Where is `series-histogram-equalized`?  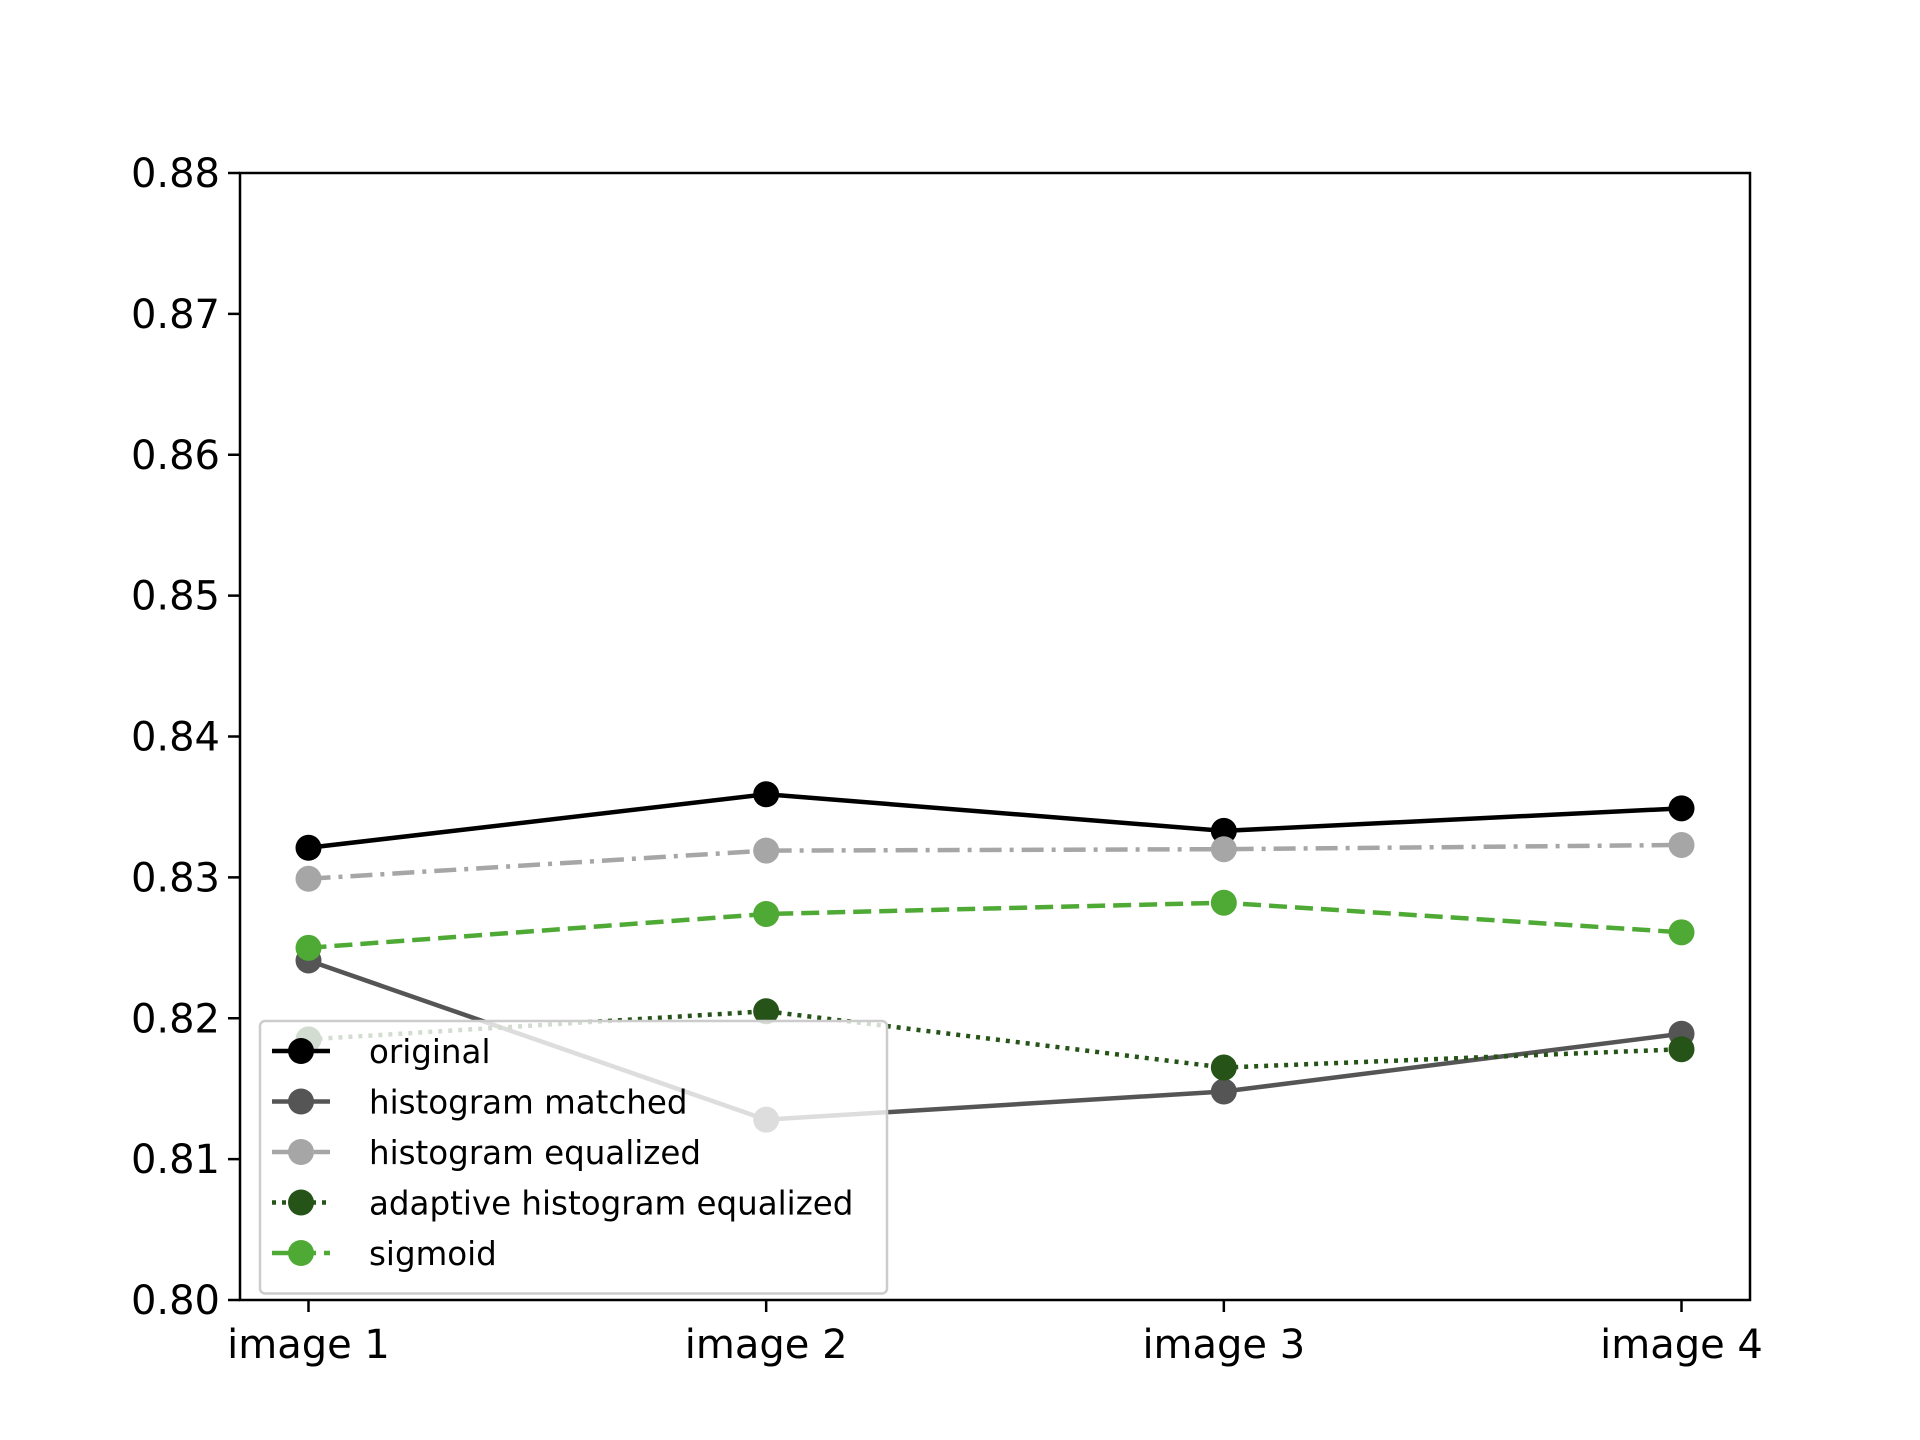 series-histogram-equalized is located at coordinates (995, 861).